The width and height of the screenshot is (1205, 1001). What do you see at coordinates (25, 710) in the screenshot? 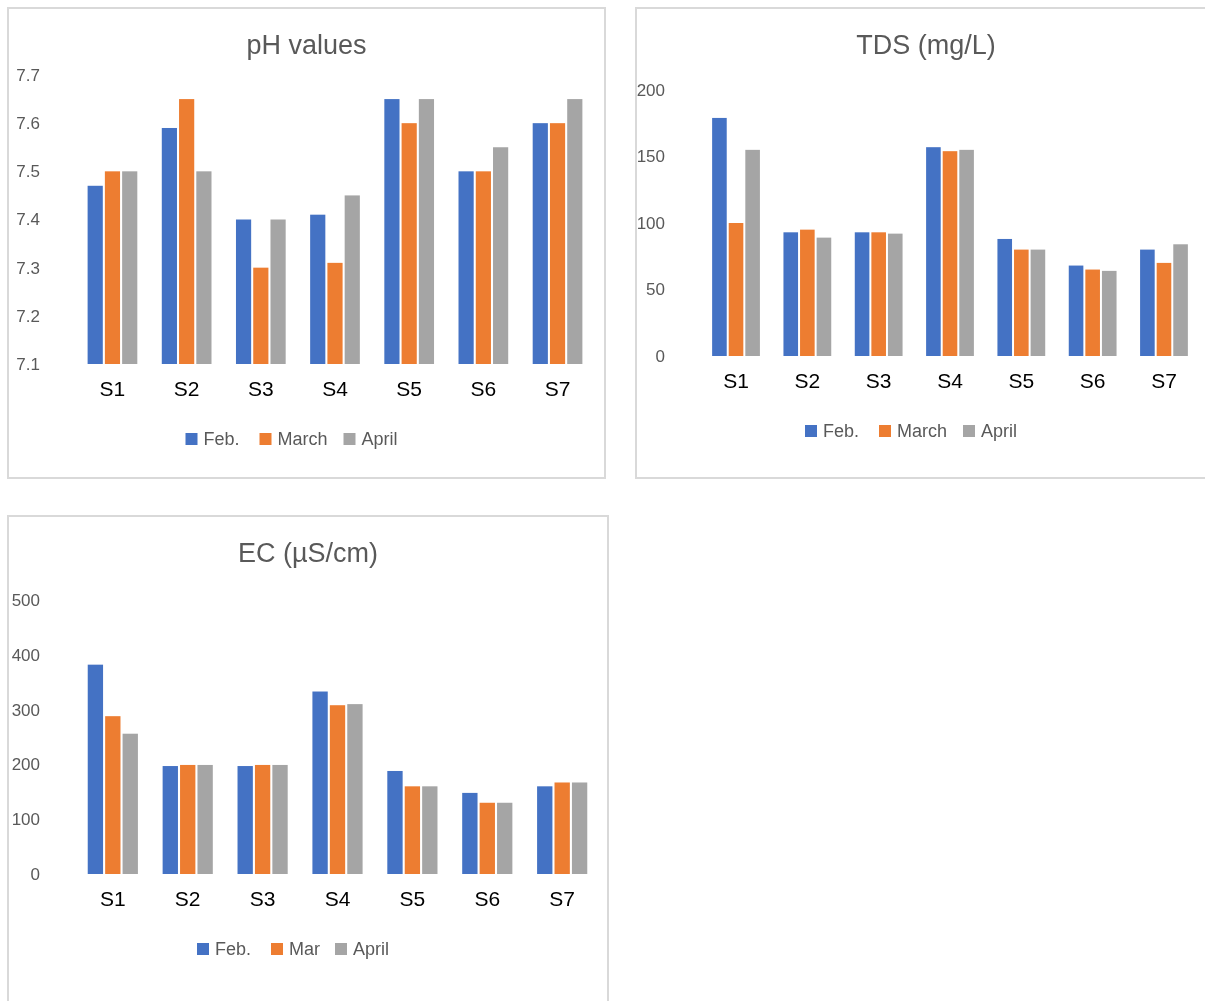
I see `y-tick-label: 300` at bounding box center [25, 710].